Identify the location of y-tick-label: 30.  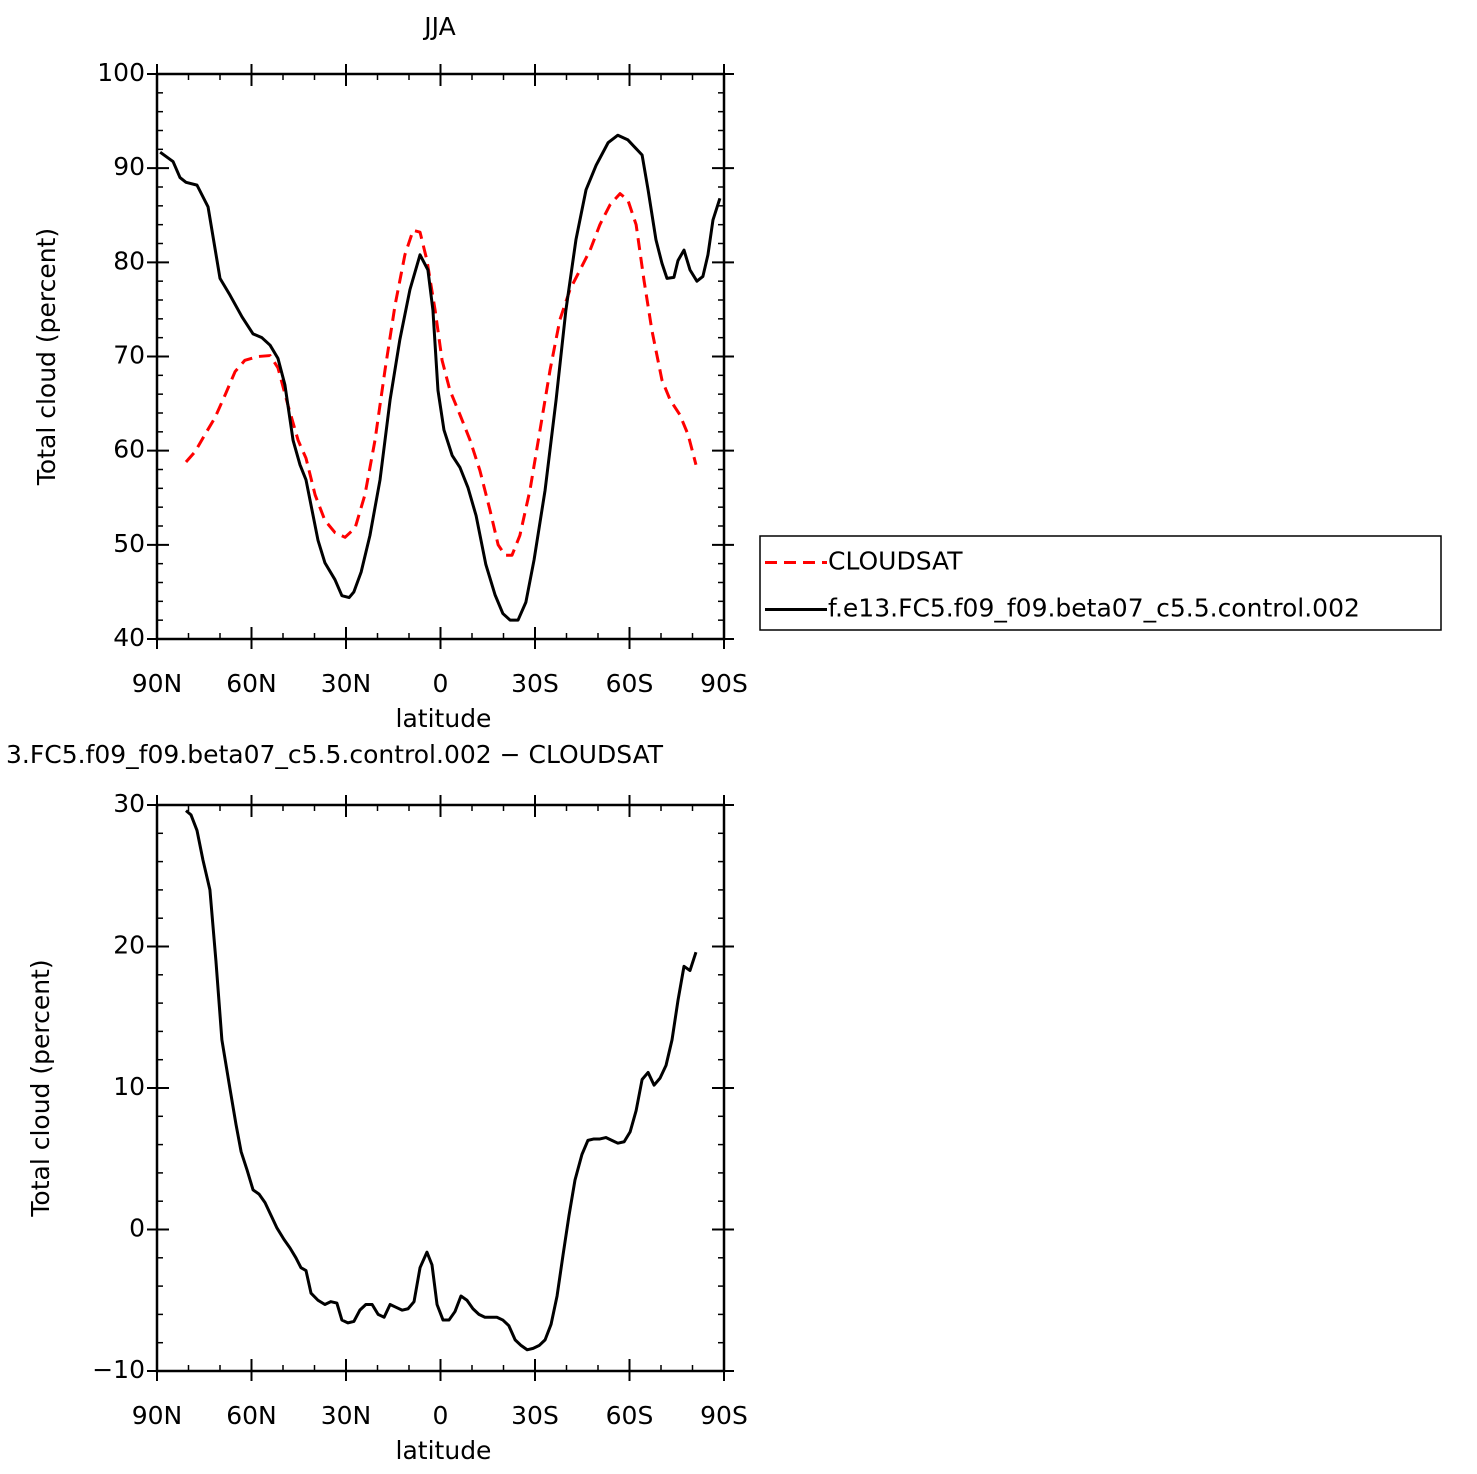
(129, 803).